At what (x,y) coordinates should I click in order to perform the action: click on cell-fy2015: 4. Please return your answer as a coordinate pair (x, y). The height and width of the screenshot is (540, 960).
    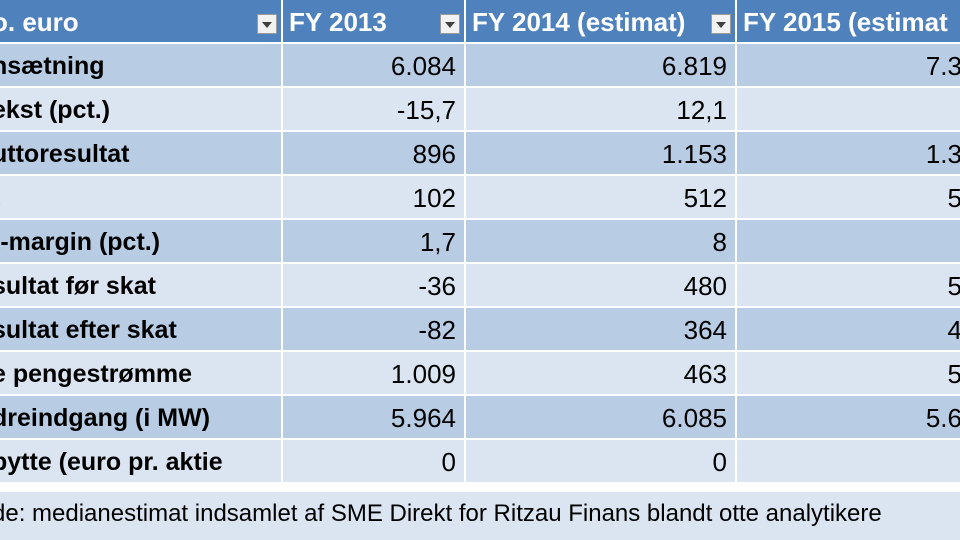
    Looking at the image, I should click on (848, 330).